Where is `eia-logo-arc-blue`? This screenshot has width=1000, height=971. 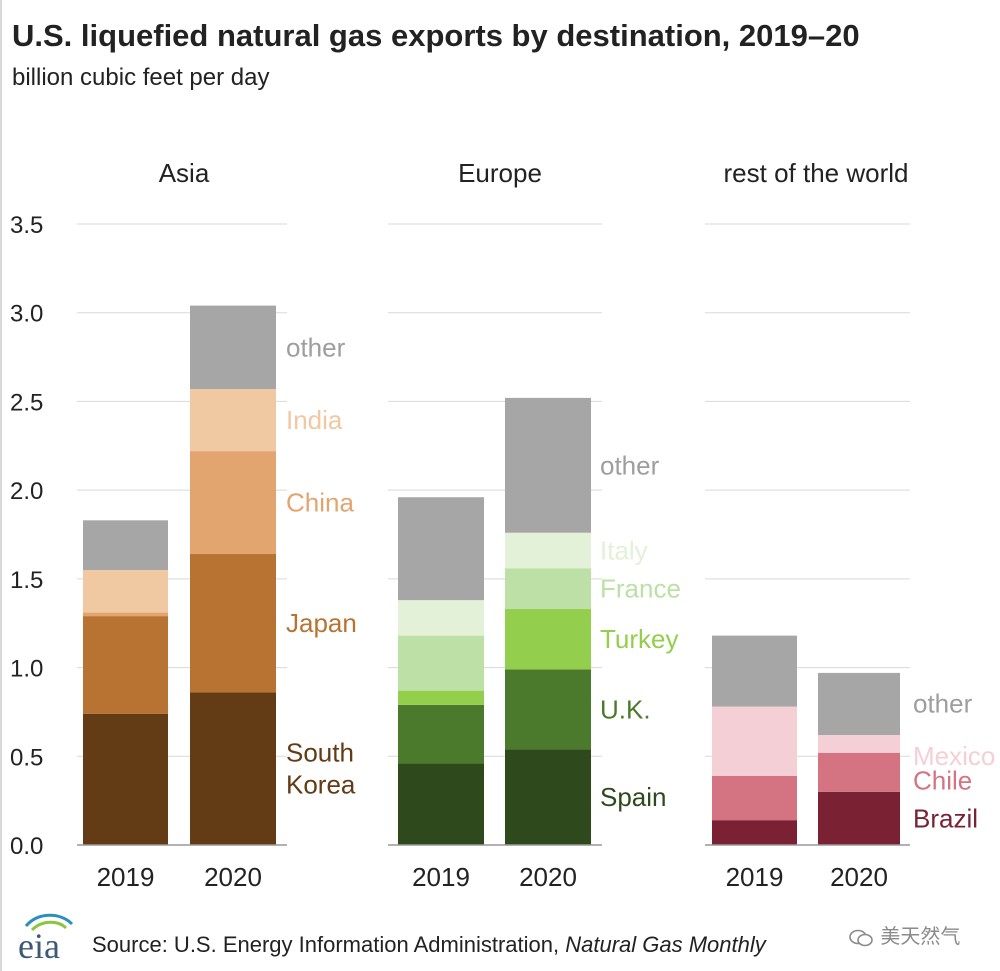 eia-logo-arc-blue is located at coordinates (49, 920).